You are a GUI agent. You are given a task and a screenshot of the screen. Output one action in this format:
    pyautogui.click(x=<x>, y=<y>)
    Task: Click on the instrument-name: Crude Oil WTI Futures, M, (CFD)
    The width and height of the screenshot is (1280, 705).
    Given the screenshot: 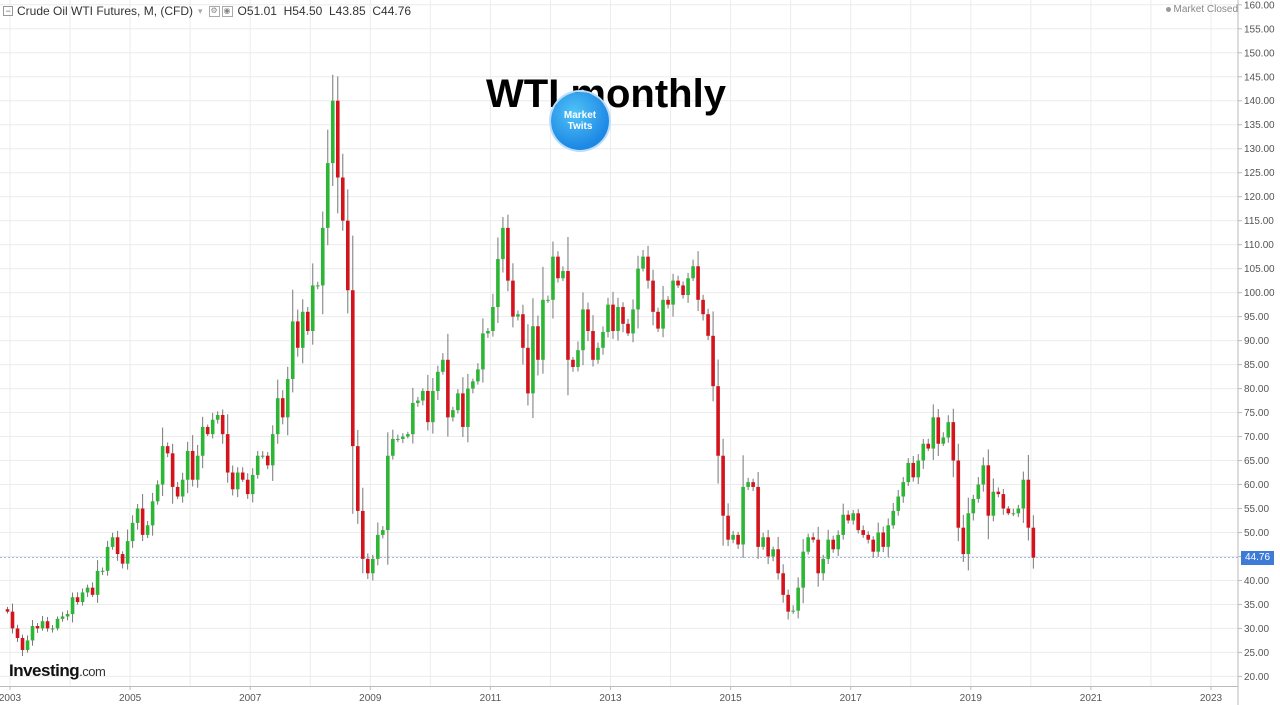 What is the action you would take?
    pyautogui.click(x=105, y=11)
    